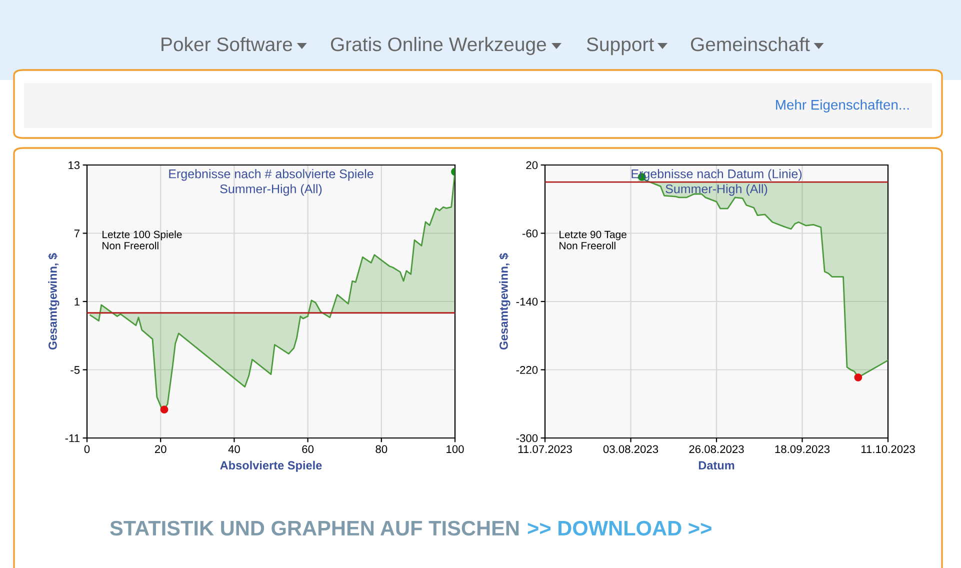 Image resolution: width=961 pixels, height=568 pixels. Describe the element at coordinates (75, 370) in the screenshot. I see `y-tick-label: -5` at that location.